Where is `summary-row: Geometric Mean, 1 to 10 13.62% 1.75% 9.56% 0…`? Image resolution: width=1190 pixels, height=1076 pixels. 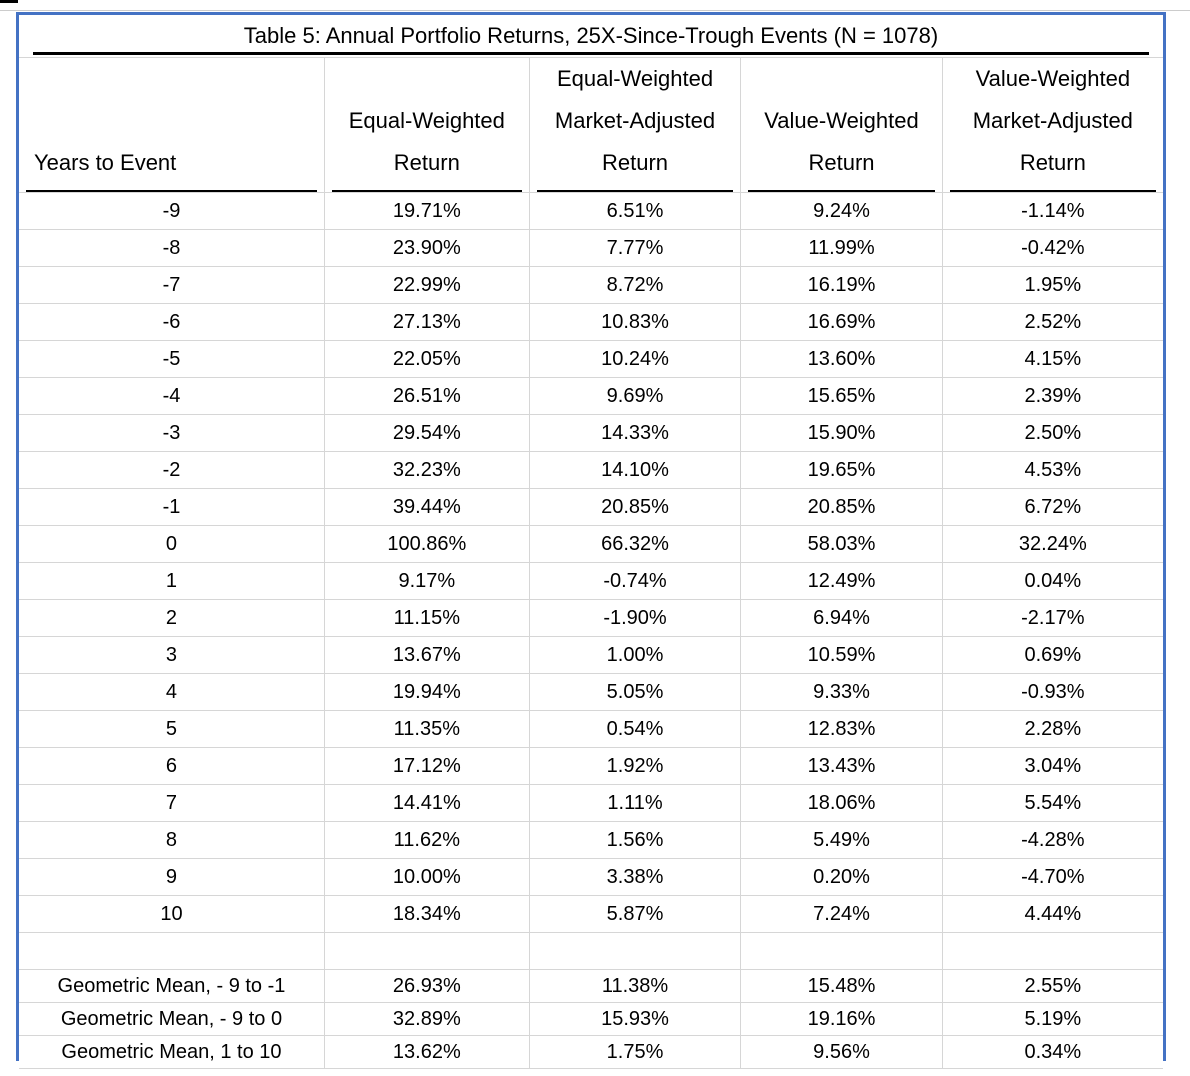 summary-row: Geometric Mean, 1 to 10 13.62% 1.75% 9.56% 0… is located at coordinates (591, 1052).